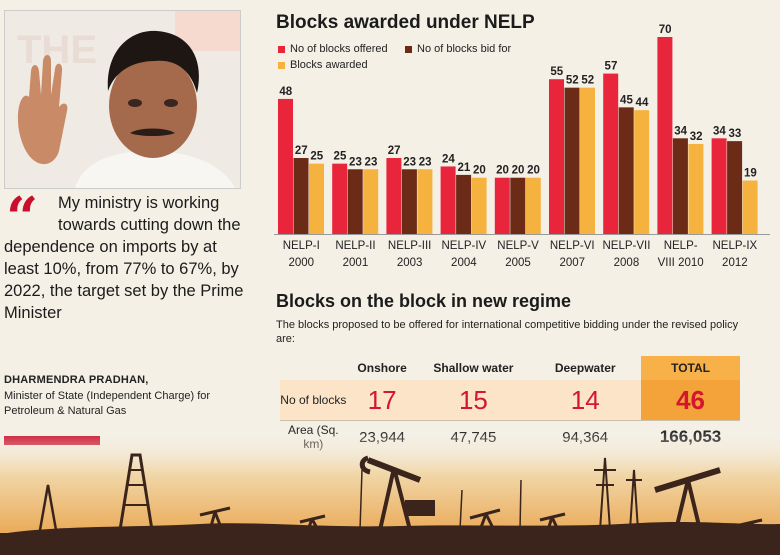 The image size is (780, 555). What do you see at coordinates (642, 103) in the screenshot?
I see `data-label: 44` at bounding box center [642, 103].